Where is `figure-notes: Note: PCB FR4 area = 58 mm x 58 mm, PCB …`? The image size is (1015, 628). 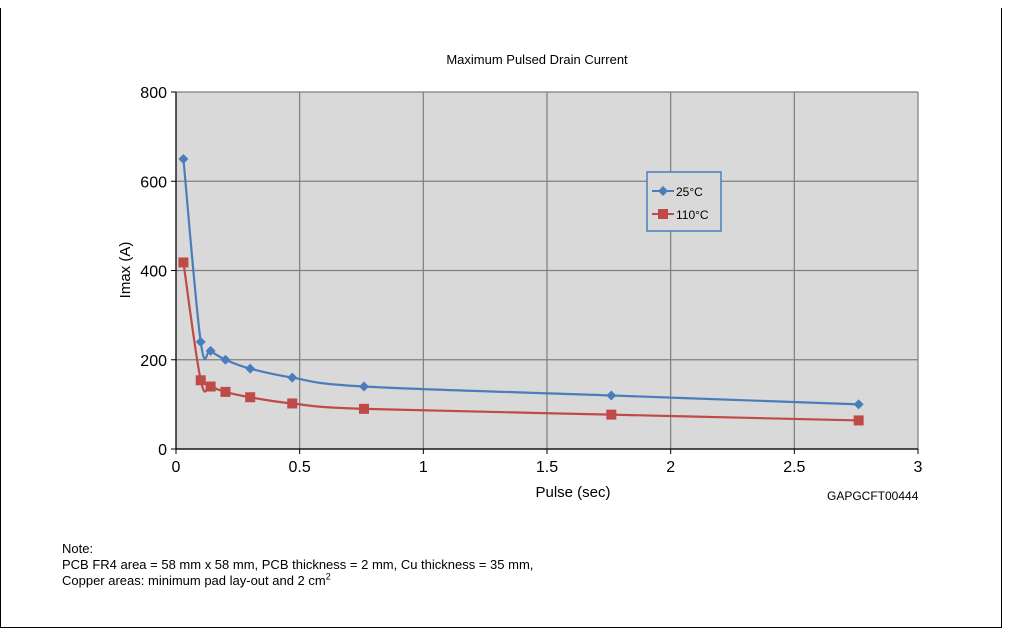 figure-notes: Note: PCB FR4 area = 58 mm x 58 mm, PCB … is located at coordinates (297, 565).